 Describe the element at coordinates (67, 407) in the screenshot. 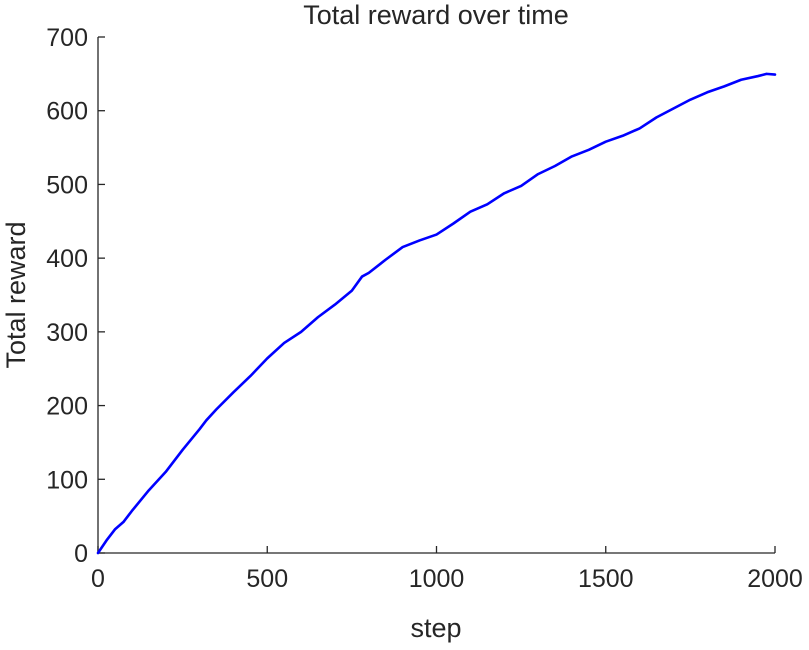

I see `y-tick-label: 200` at that location.